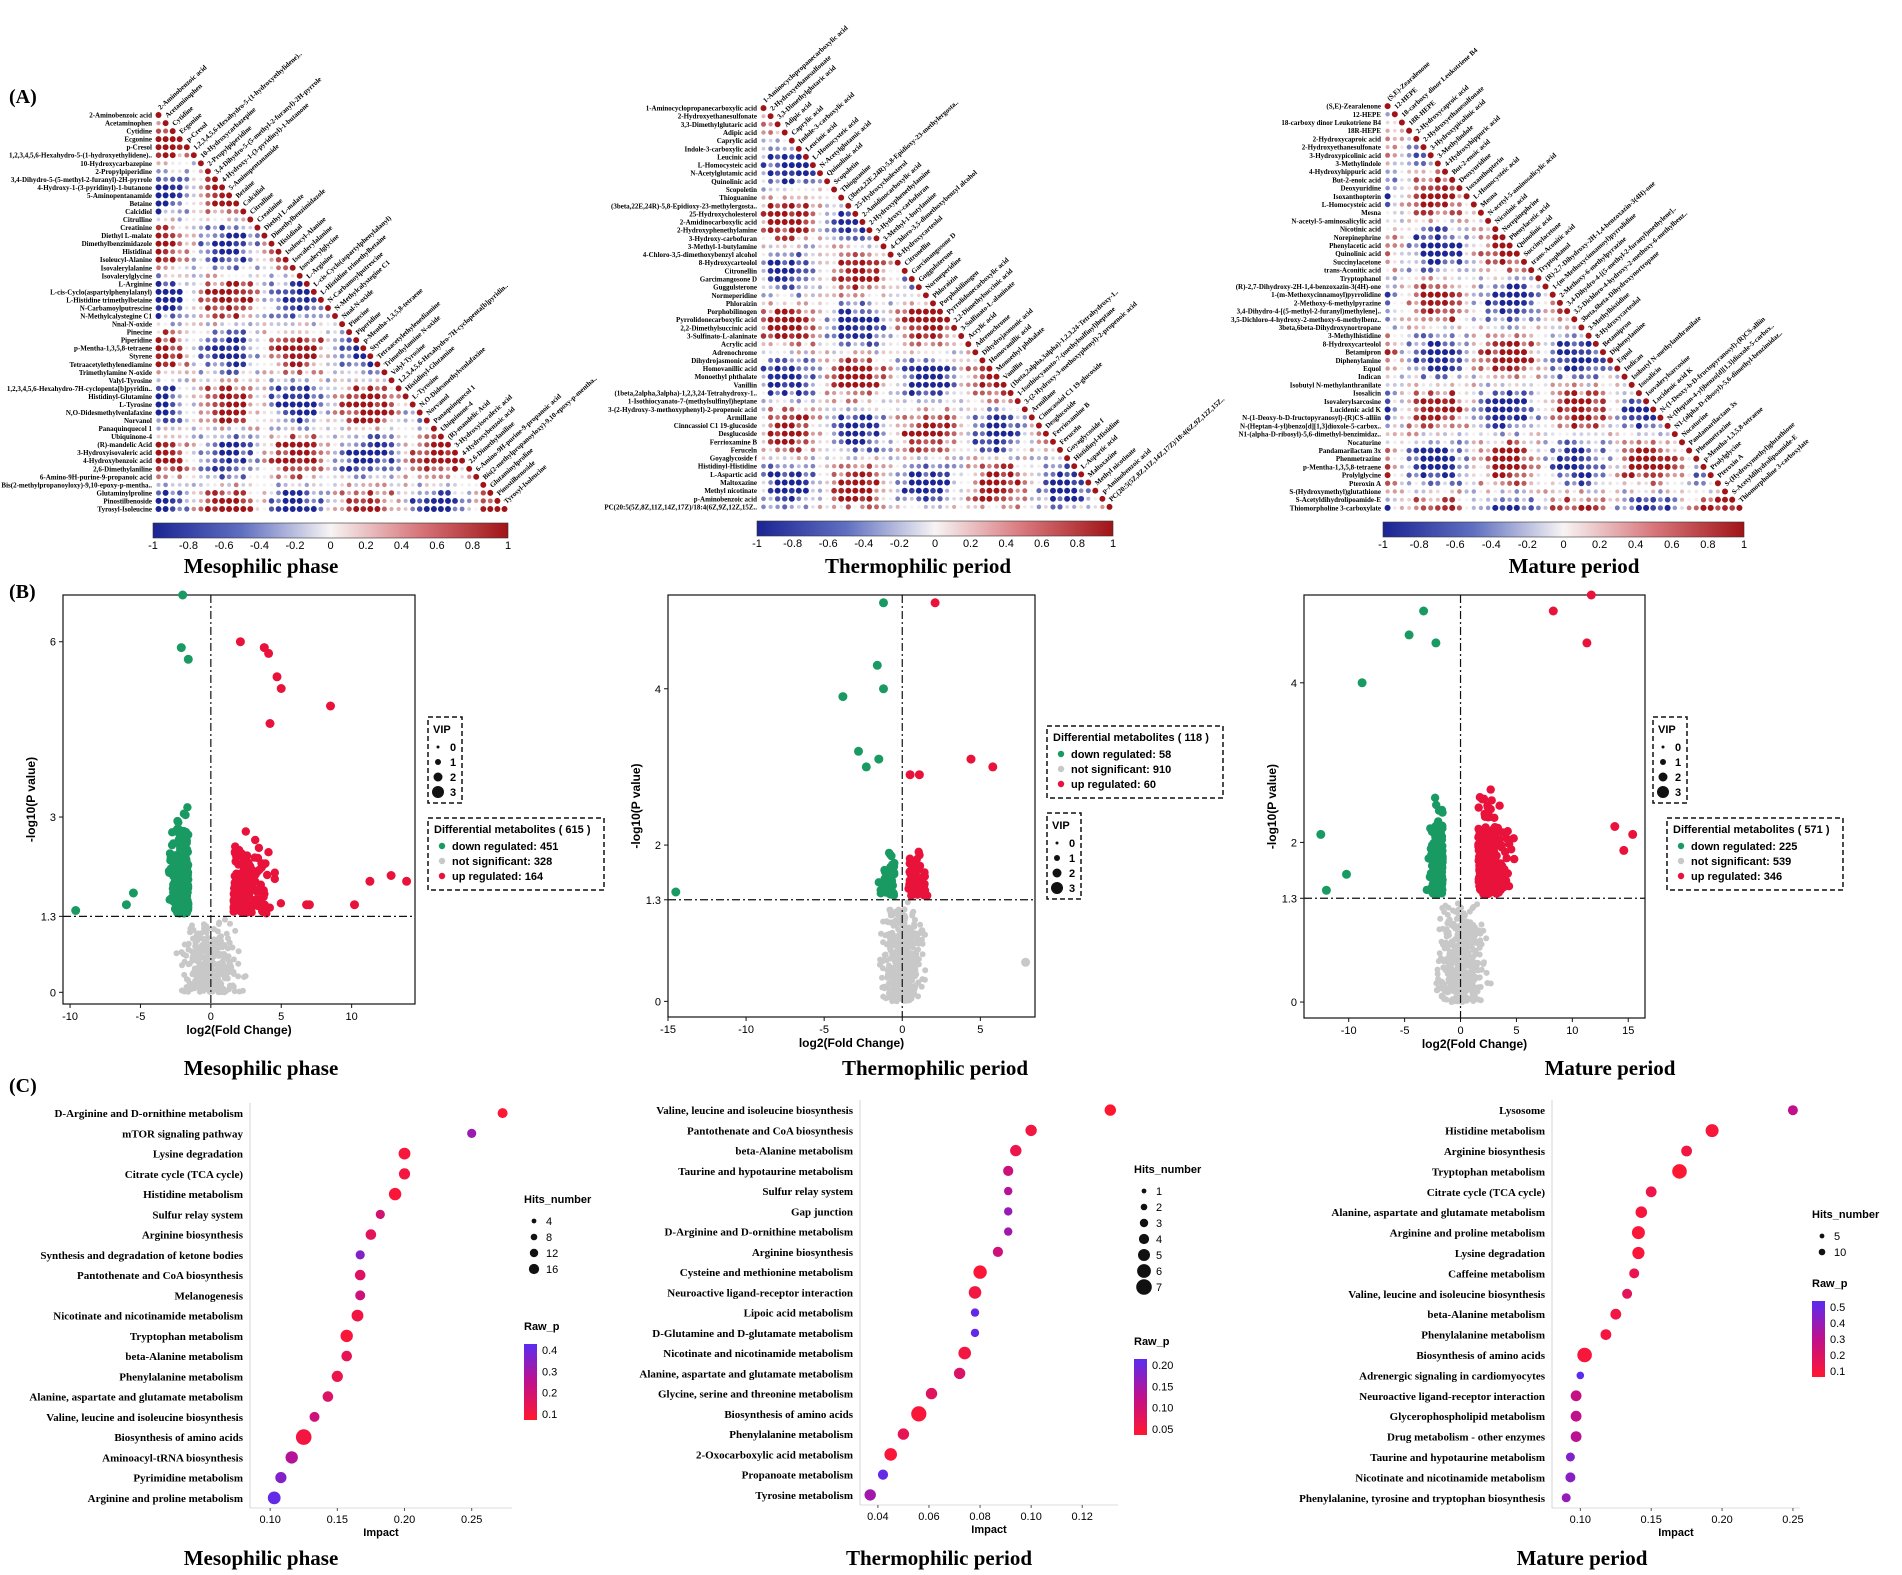 This screenshot has height=1575, width=1902. Describe the element at coordinates (259, 546) in the screenshot. I see `colorbar-tick-label: -0.4` at that location.